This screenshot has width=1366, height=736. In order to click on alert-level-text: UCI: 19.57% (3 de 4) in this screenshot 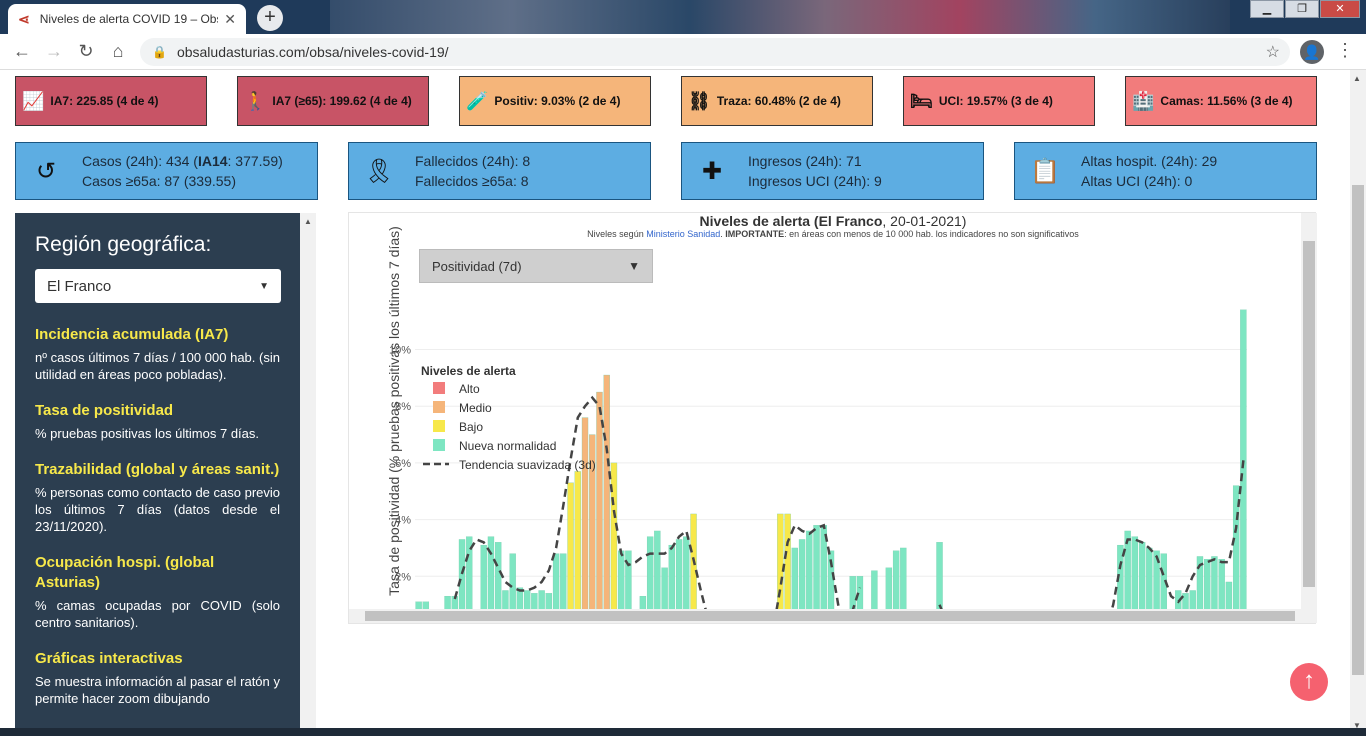, I will do `click(995, 101)`.